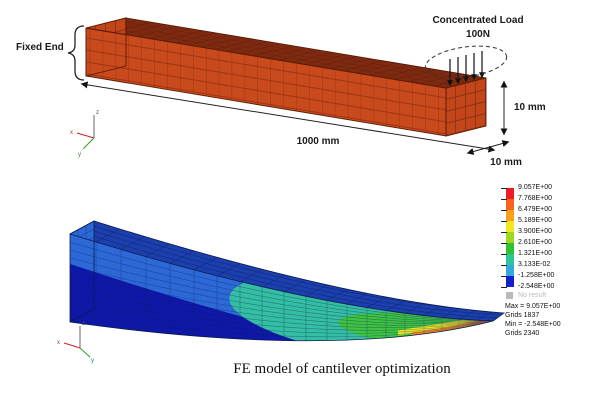  What do you see at coordinates (536, 275) in the screenshot?
I see `legend-value: -1.258E+00` at bounding box center [536, 275].